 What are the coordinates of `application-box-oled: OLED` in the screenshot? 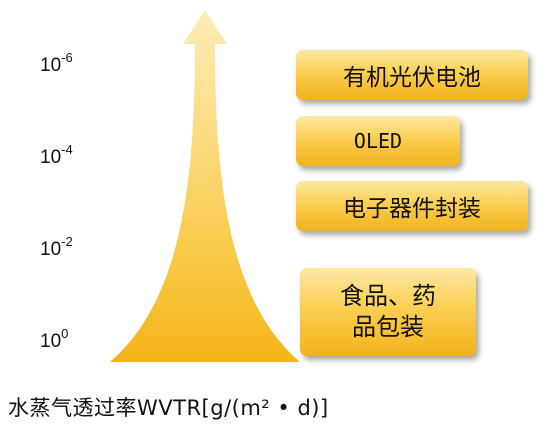 It's located at (378, 141).